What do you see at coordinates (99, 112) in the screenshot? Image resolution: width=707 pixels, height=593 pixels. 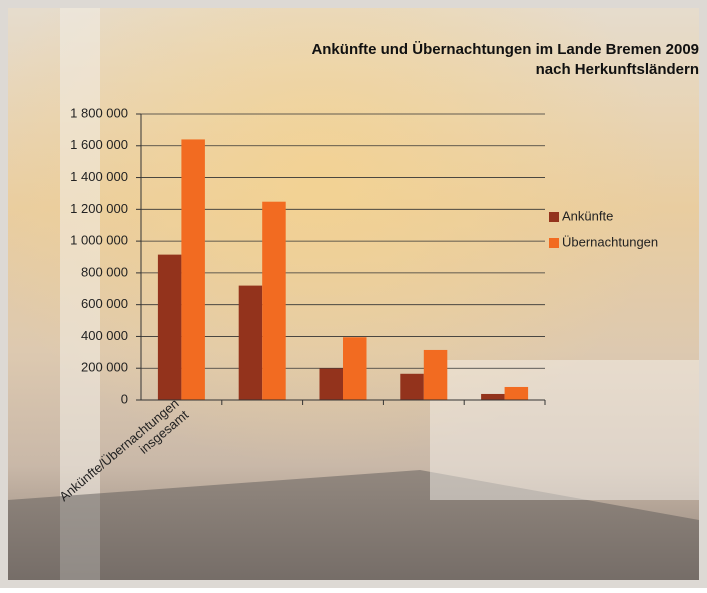 I see `y-tick-label: 1 800 000` at bounding box center [99, 112].